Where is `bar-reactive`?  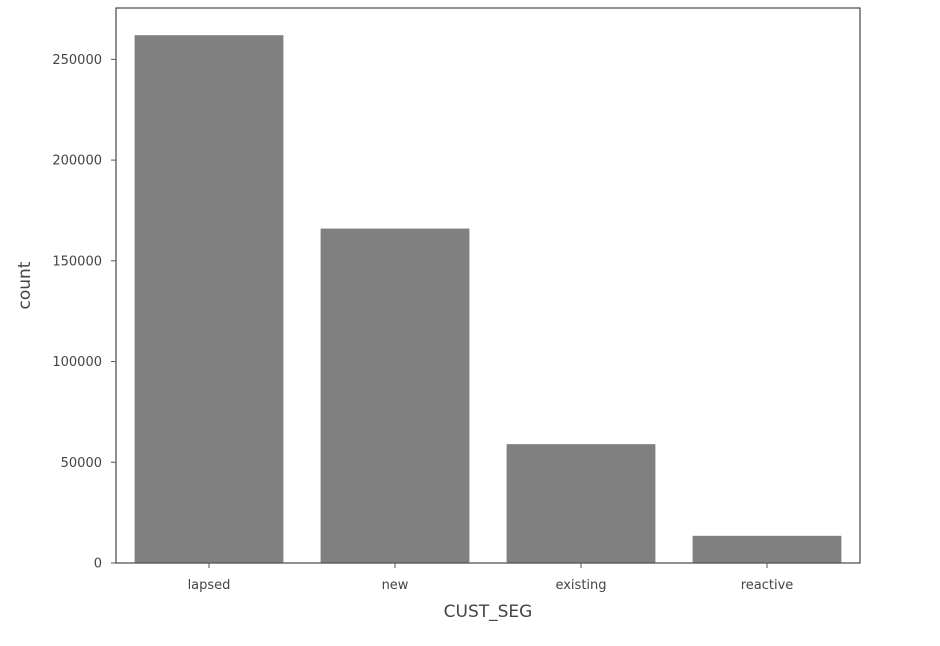 bar-reactive is located at coordinates (767, 549).